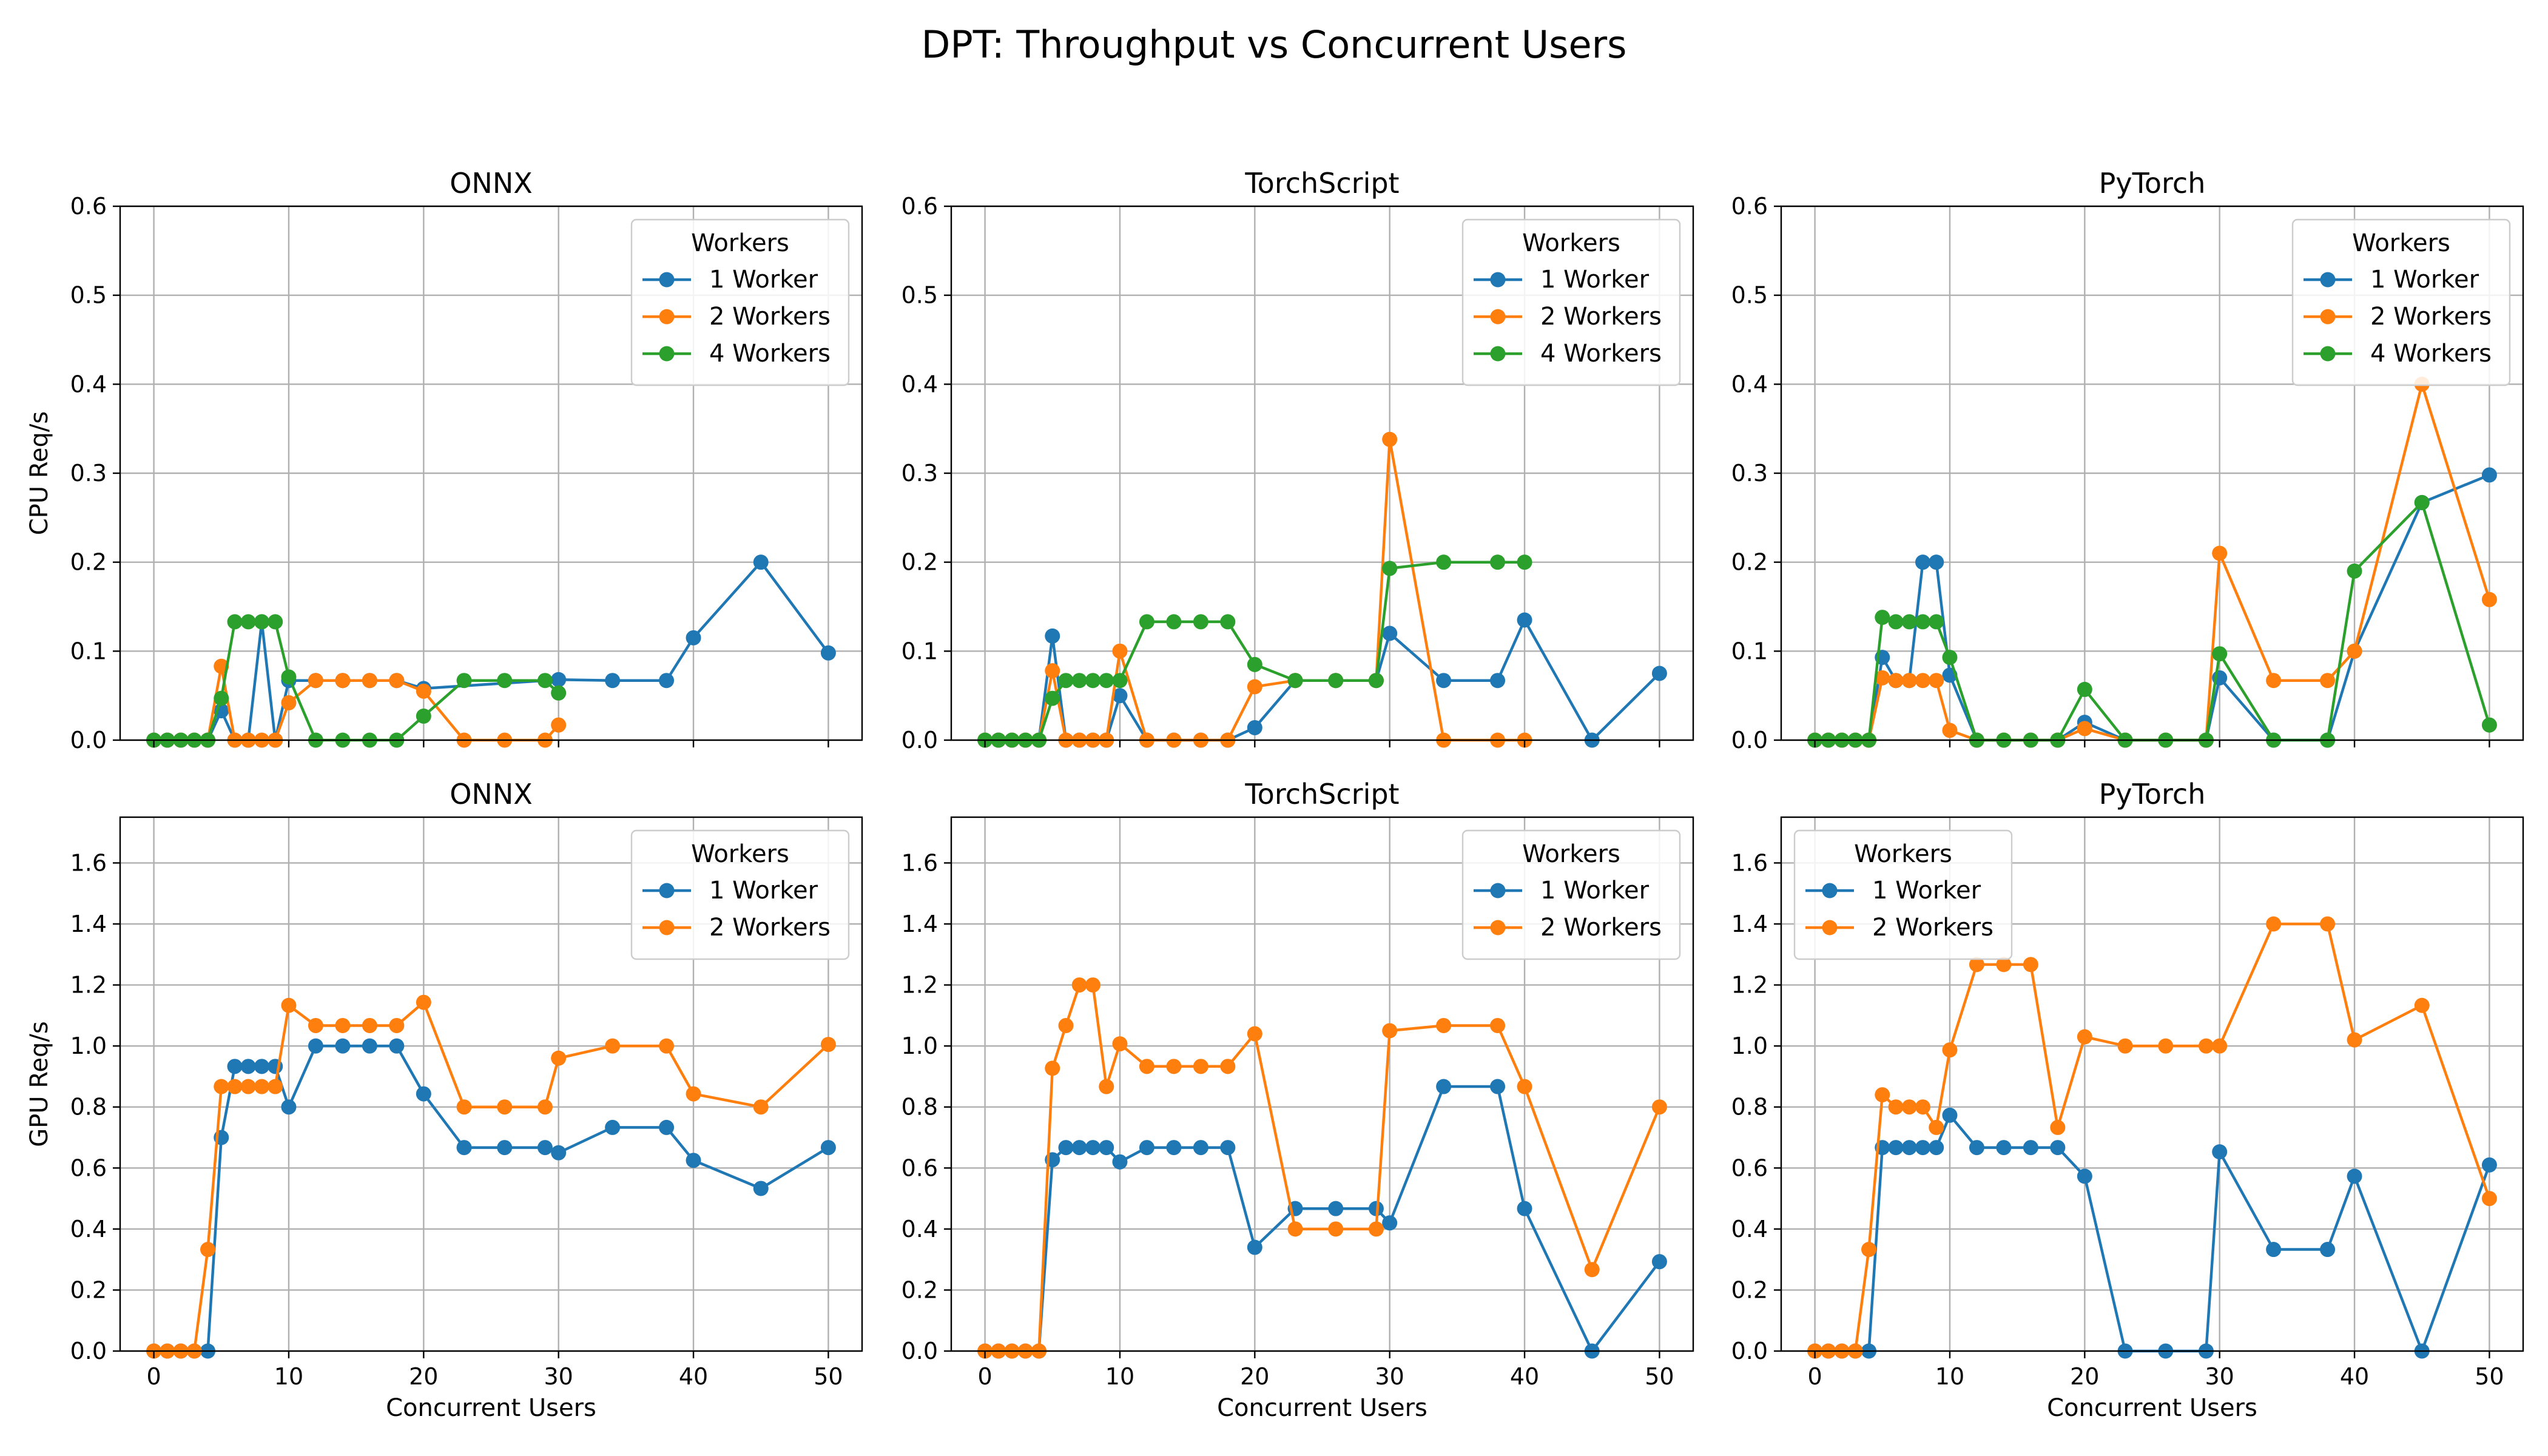  I want to click on subplot-title: PyTorch, so click(2152, 794).